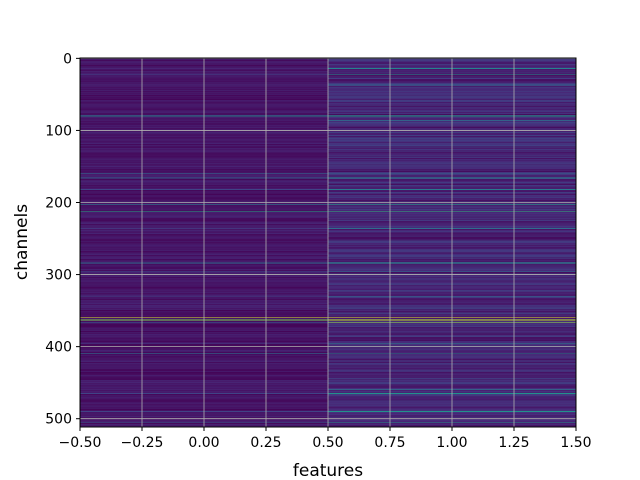 The height and width of the screenshot is (480, 640). Describe the element at coordinates (513, 443) in the screenshot. I see `x-tick-label: 1.25` at that location.